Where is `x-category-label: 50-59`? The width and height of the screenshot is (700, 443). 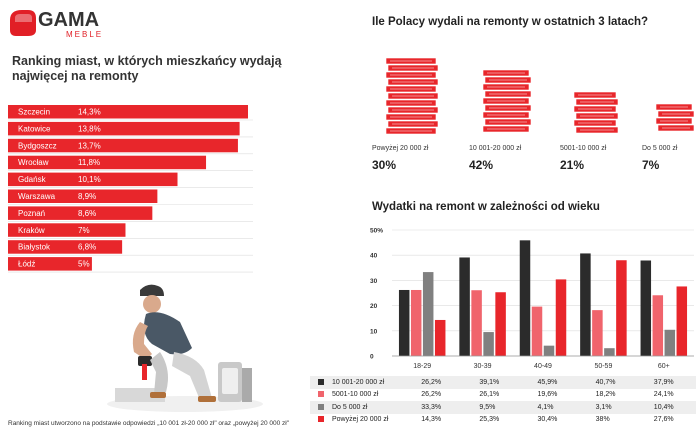 x-category-label: 50-59 is located at coordinates (603, 366).